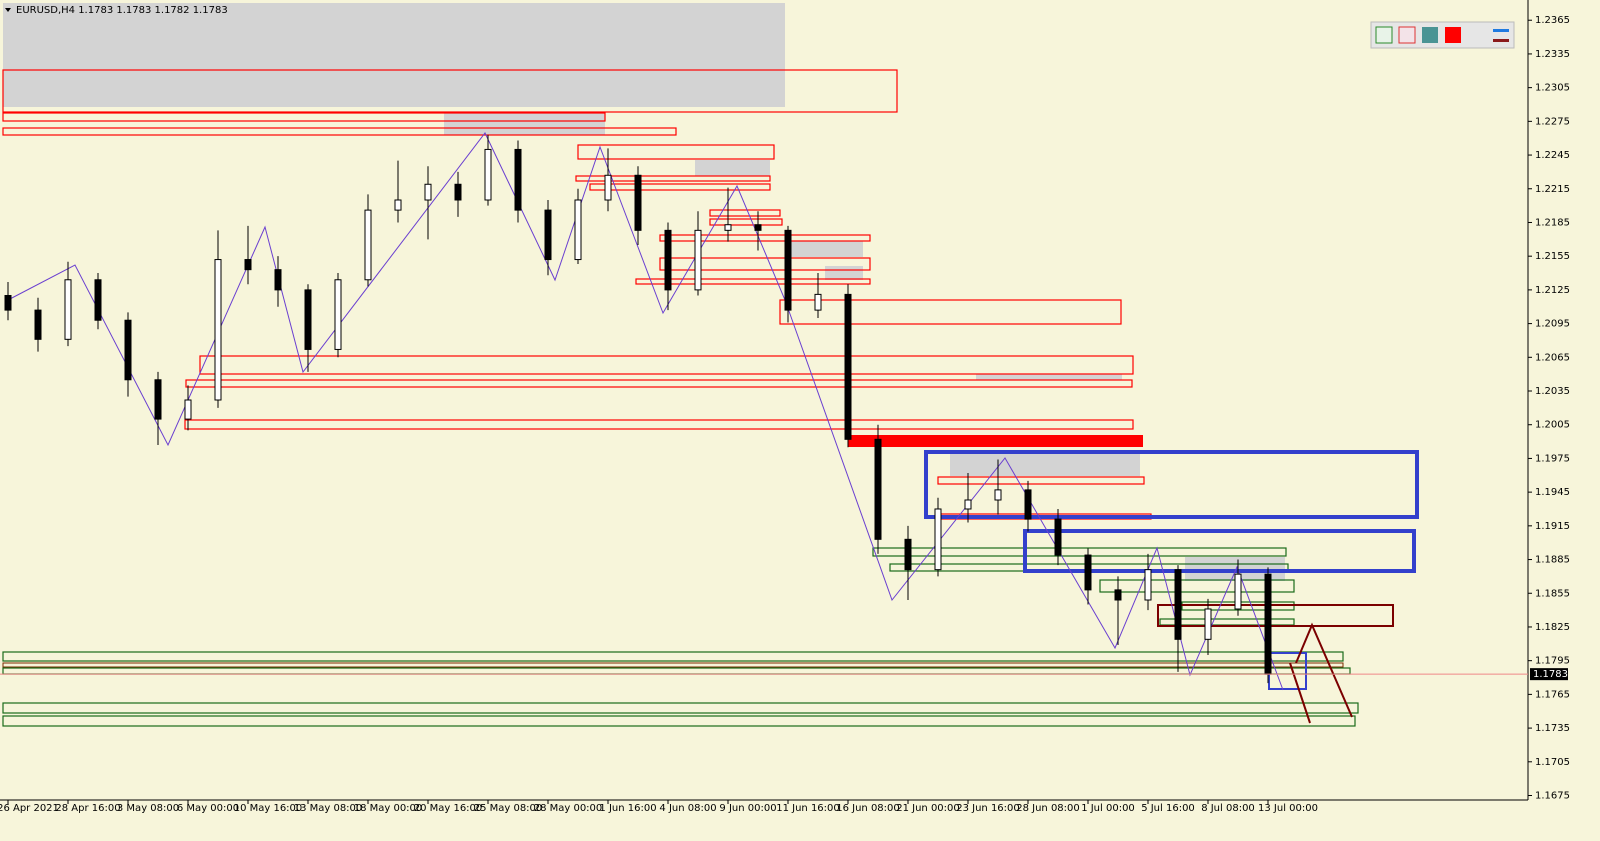 The width and height of the screenshot is (1600, 841). Describe the element at coordinates (627, 808) in the screenshot. I see `x-tick-label: 1 Jun 16:00` at that location.